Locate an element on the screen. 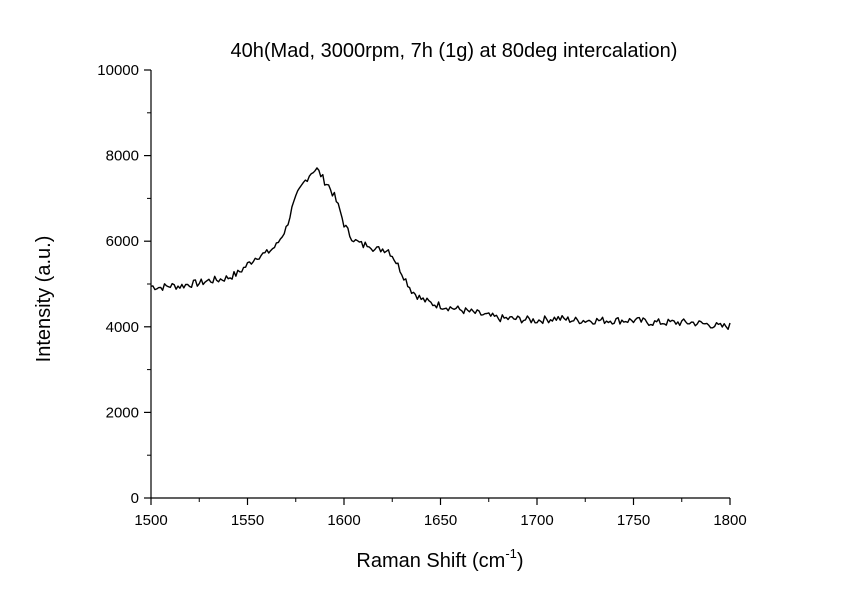 The image size is (850, 602). x-tick-label: 1650 is located at coordinates (440, 520).